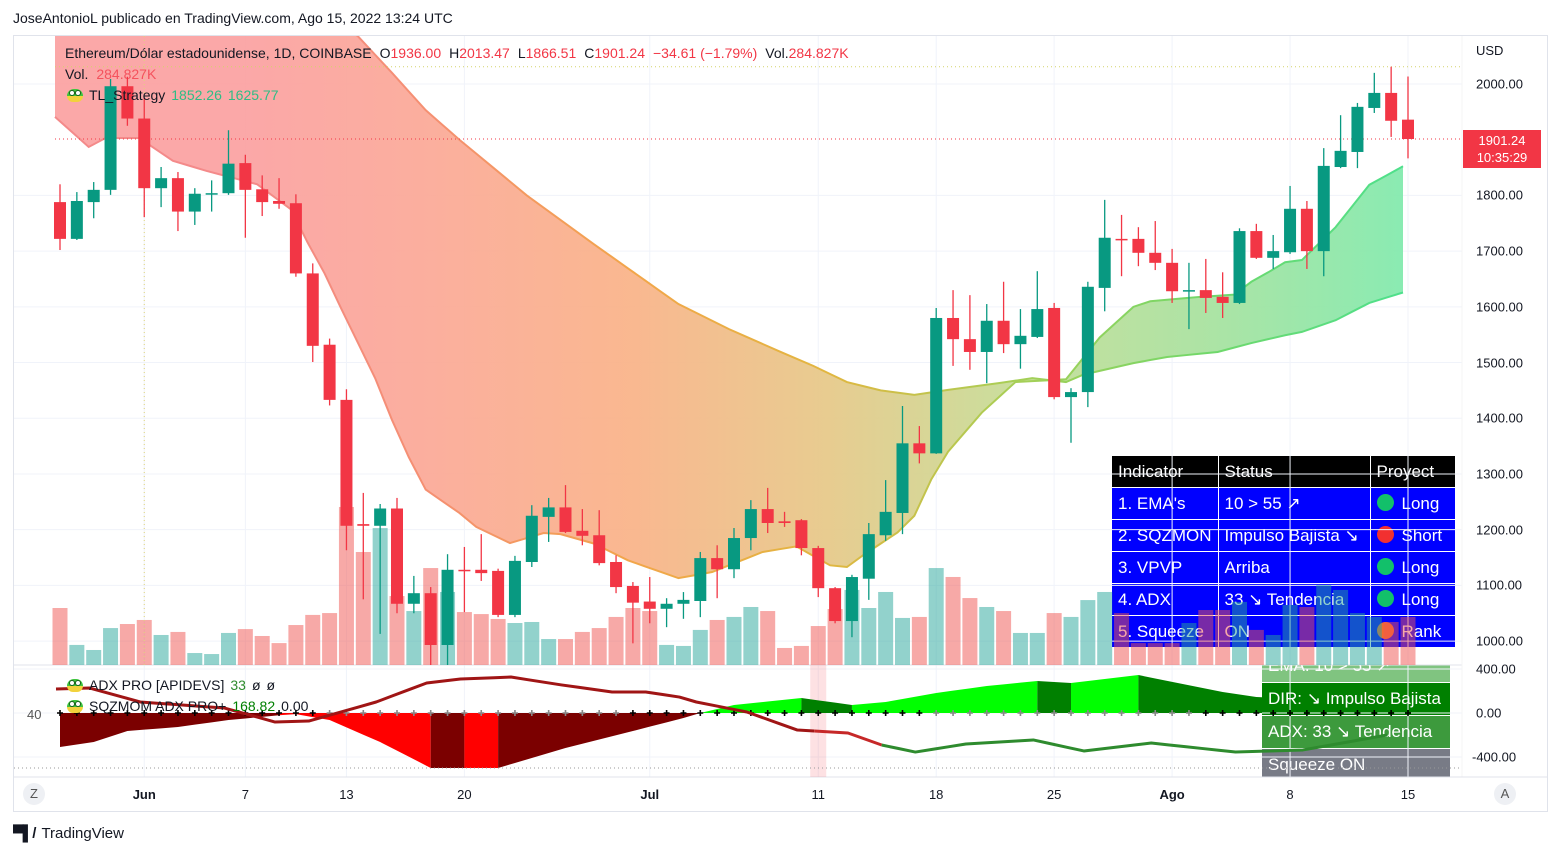  I want to click on table-row: 3. VPVP Arriba Long, so click(1283, 567).